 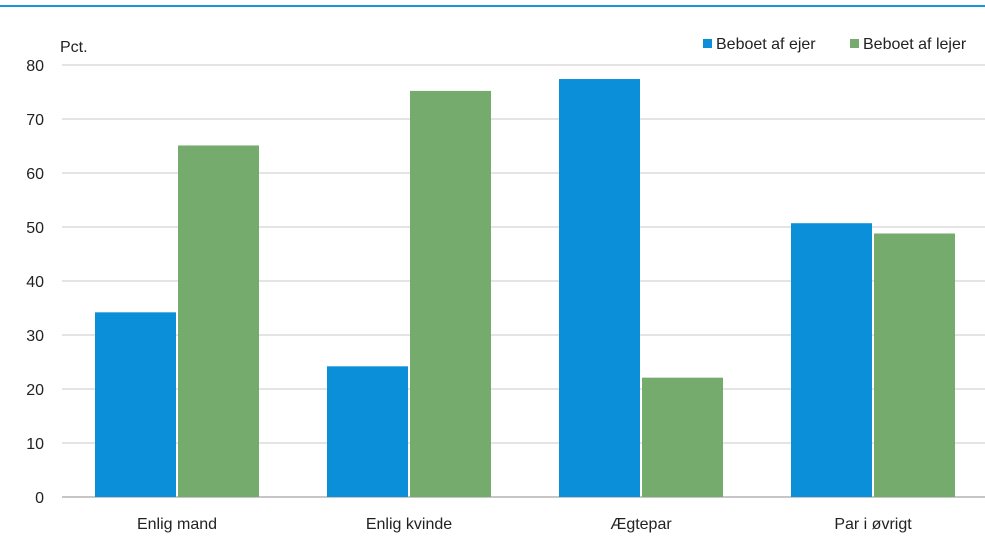 What do you see at coordinates (35, 228) in the screenshot?
I see `y-tick-label: 50` at bounding box center [35, 228].